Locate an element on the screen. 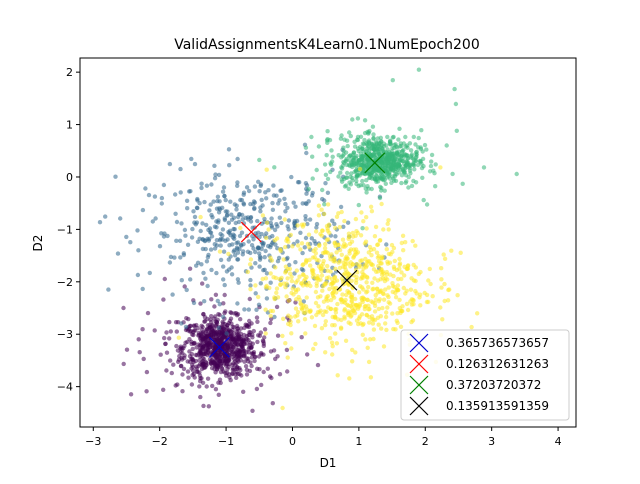 The height and width of the screenshot is (484, 640). legend-entry: 0.135913591359 is located at coordinates (479, 406).